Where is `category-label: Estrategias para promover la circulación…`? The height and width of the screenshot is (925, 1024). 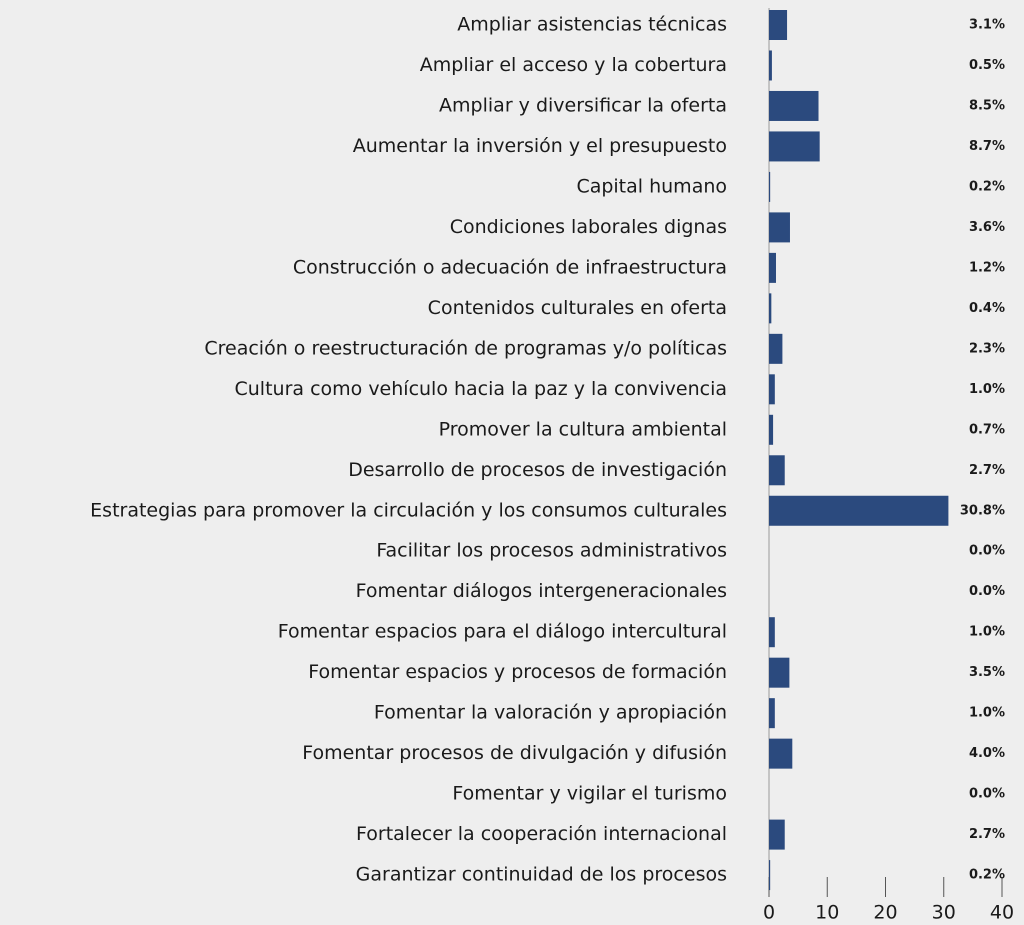 category-label: Estrategias para promover la circulación… is located at coordinates (408, 510).